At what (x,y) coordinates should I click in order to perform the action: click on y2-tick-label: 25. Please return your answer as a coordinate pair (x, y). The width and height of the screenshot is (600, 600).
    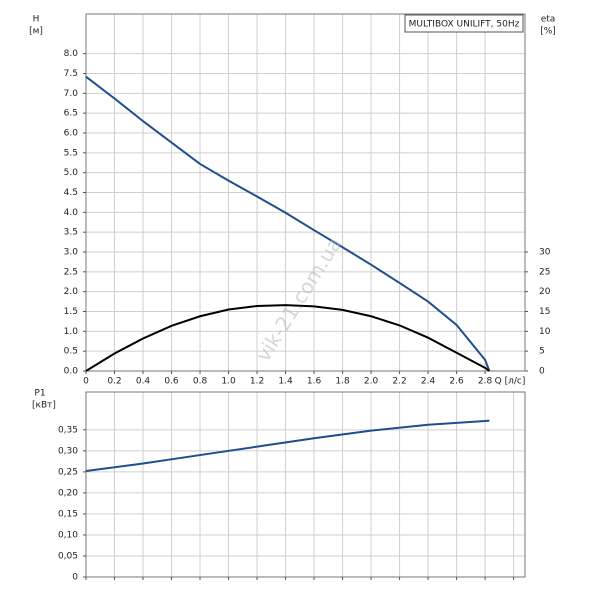
    Looking at the image, I should click on (544, 272).